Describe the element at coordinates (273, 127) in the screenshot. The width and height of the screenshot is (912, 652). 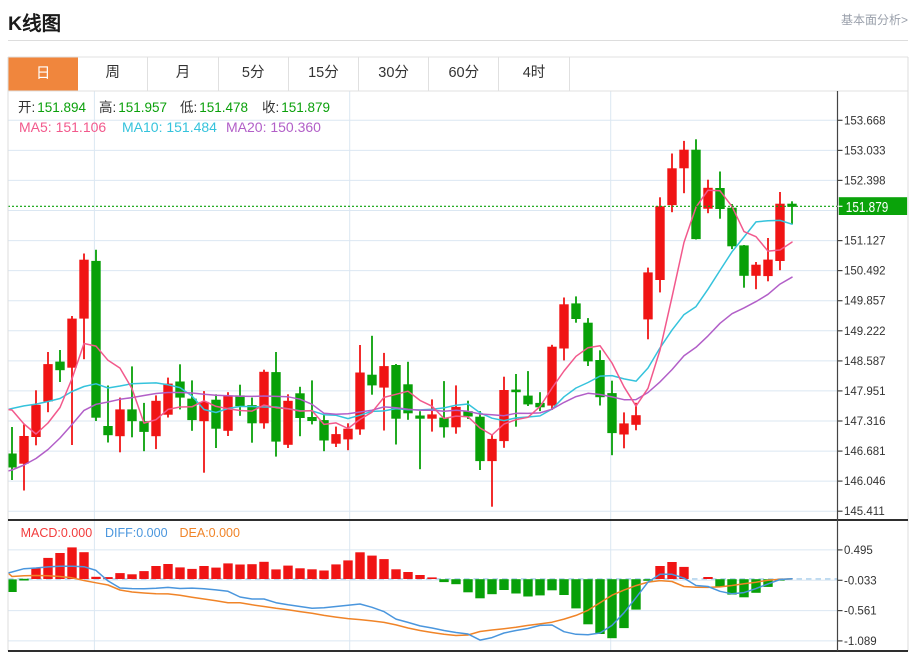
I see `svg-text: MA20: 150.360` at that location.